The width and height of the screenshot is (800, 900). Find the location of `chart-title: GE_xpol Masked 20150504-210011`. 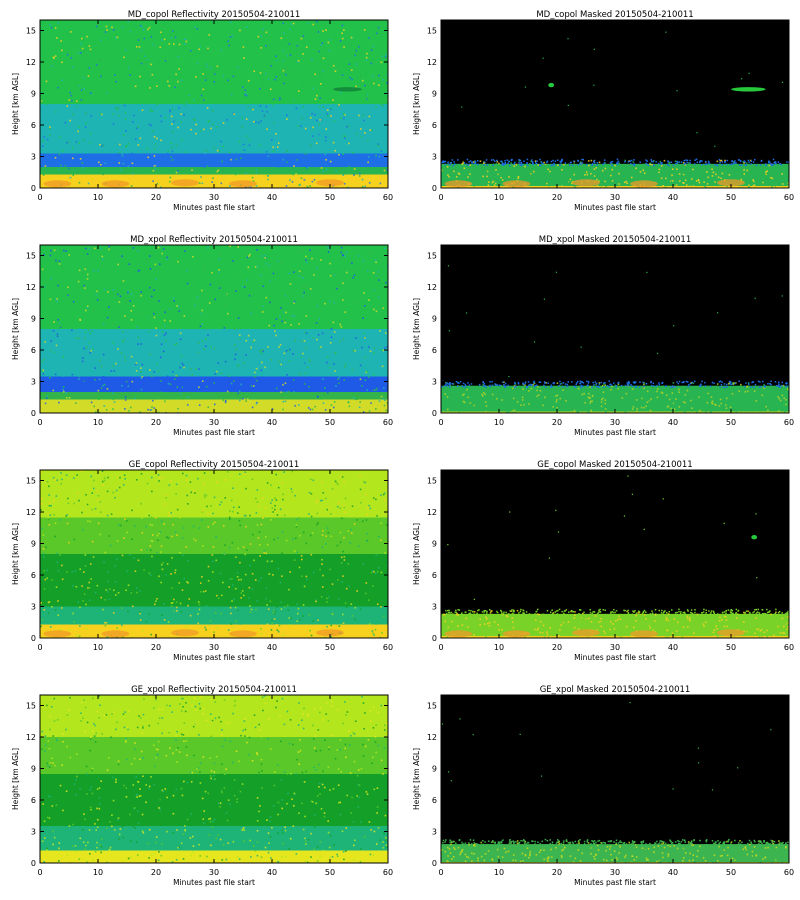

chart-title: GE_xpol Masked 20150504-210011 is located at coordinates (615, 690).